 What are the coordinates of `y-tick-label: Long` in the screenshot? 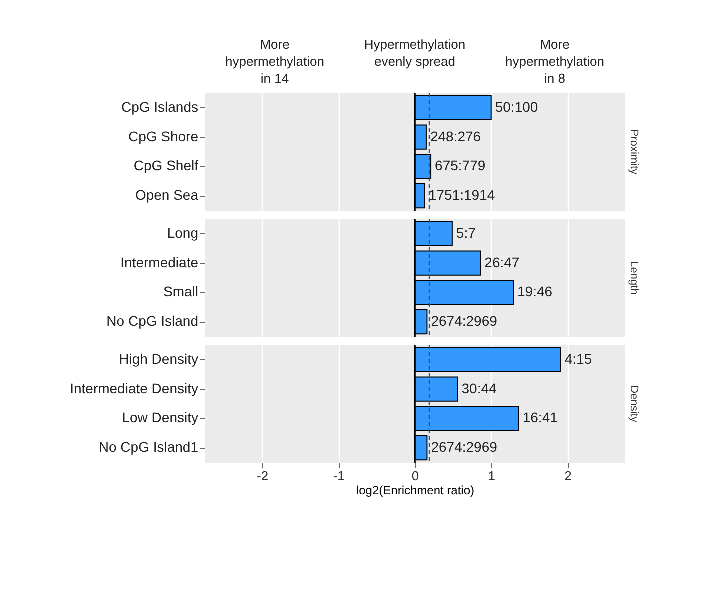 It's located at (182, 232).